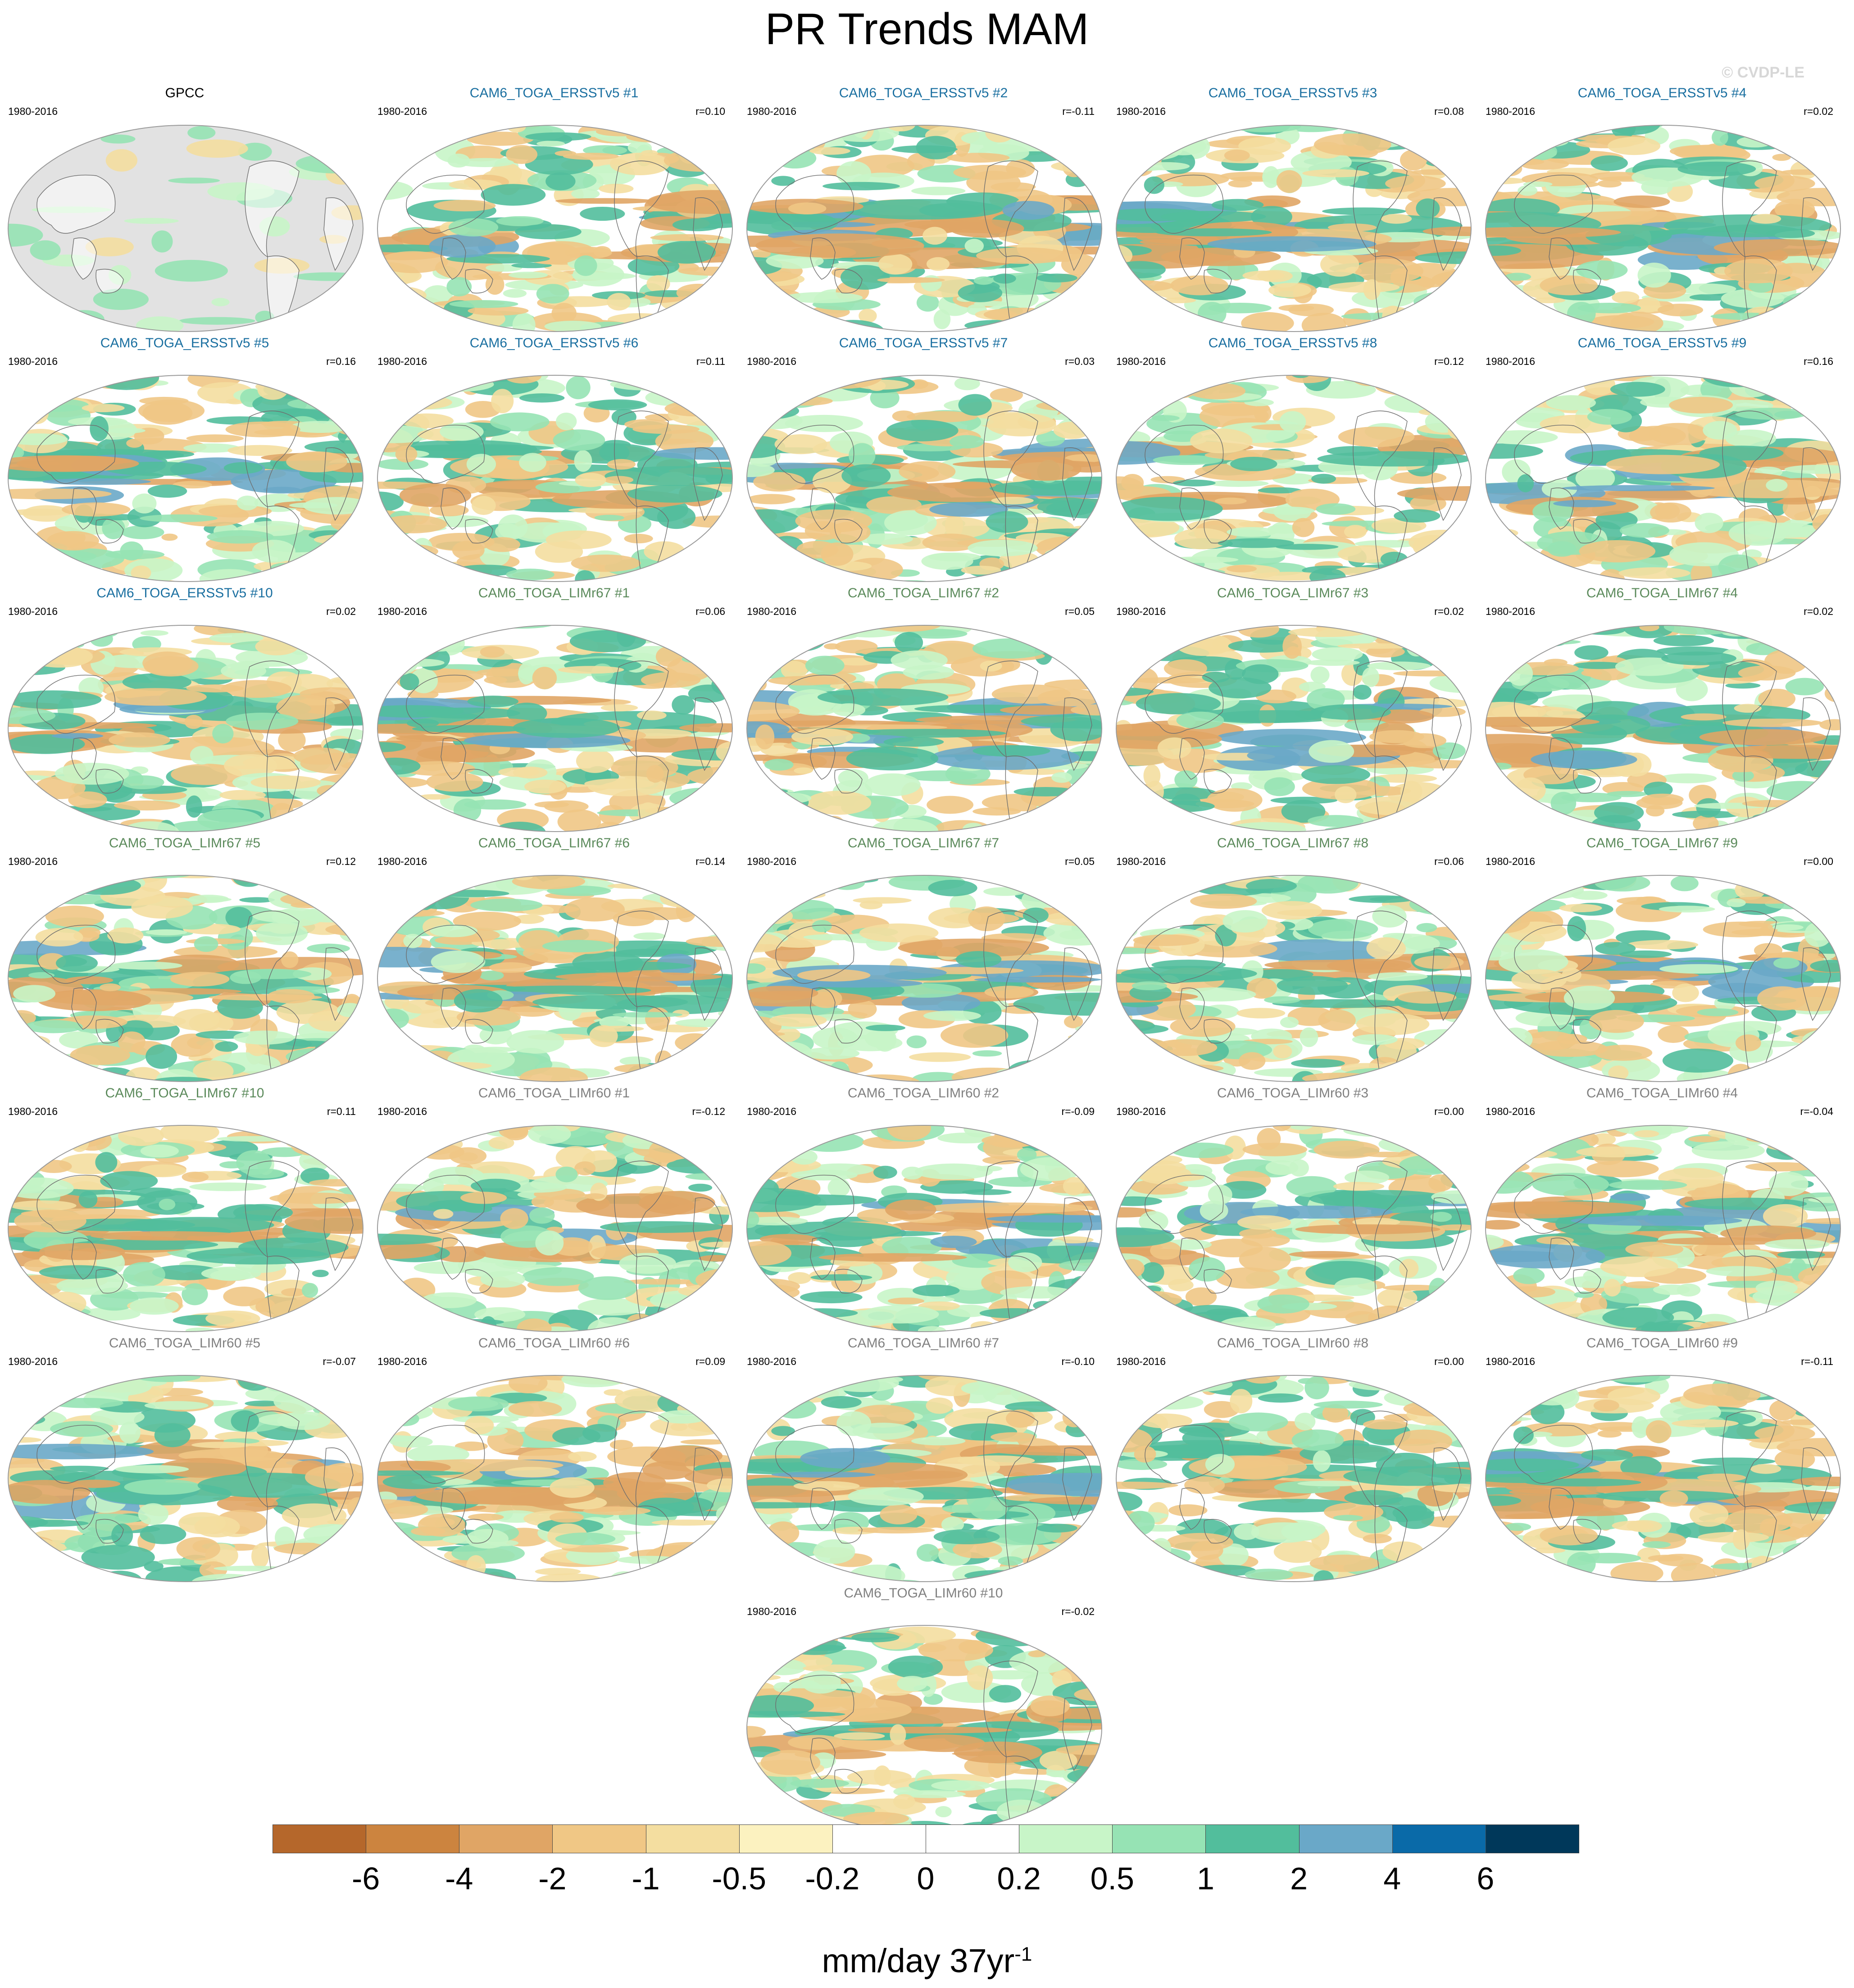  Describe the element at coordinates (402, 611) in the screenshot. I see `panel-period: 1980-2016` at that location.